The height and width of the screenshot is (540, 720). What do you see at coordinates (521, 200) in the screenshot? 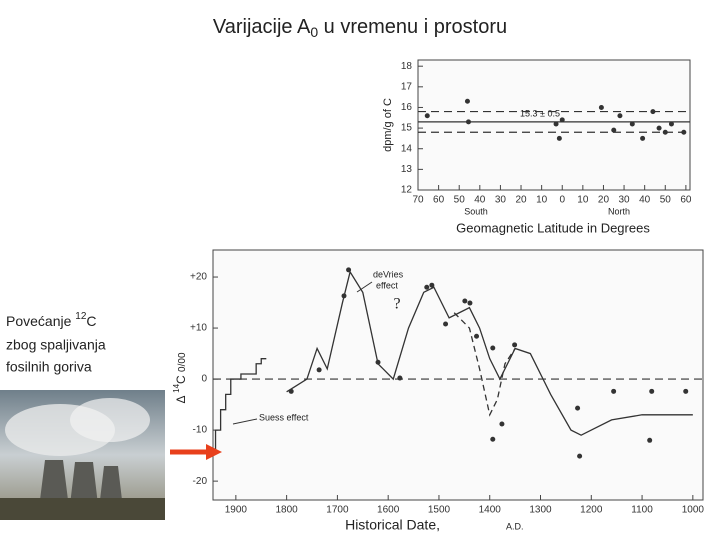
I see `x-tick-label: 20` at bounding box center [521, 200].